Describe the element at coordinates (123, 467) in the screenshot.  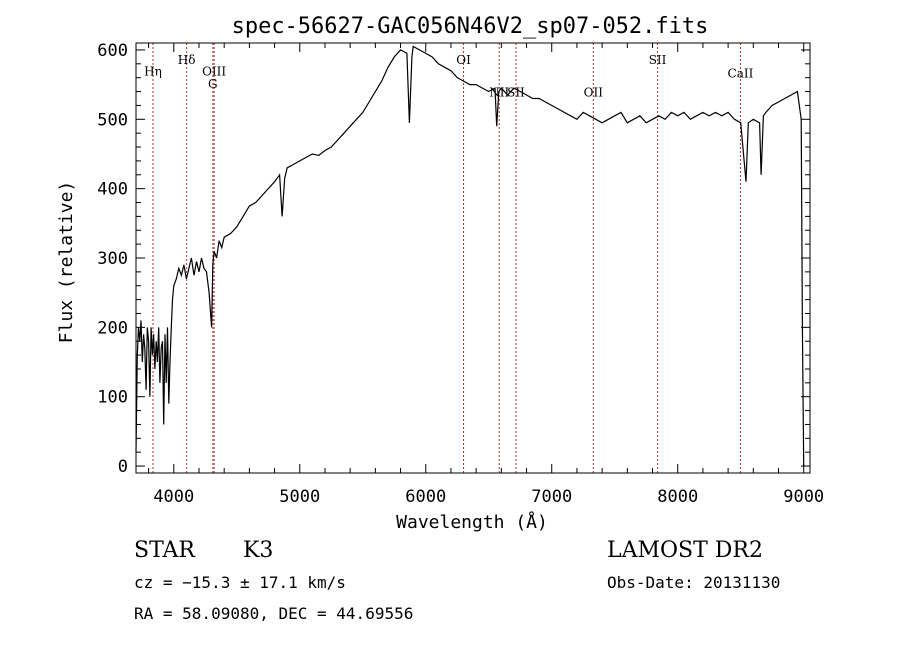
I see `y-tick-label: 0` at that location.